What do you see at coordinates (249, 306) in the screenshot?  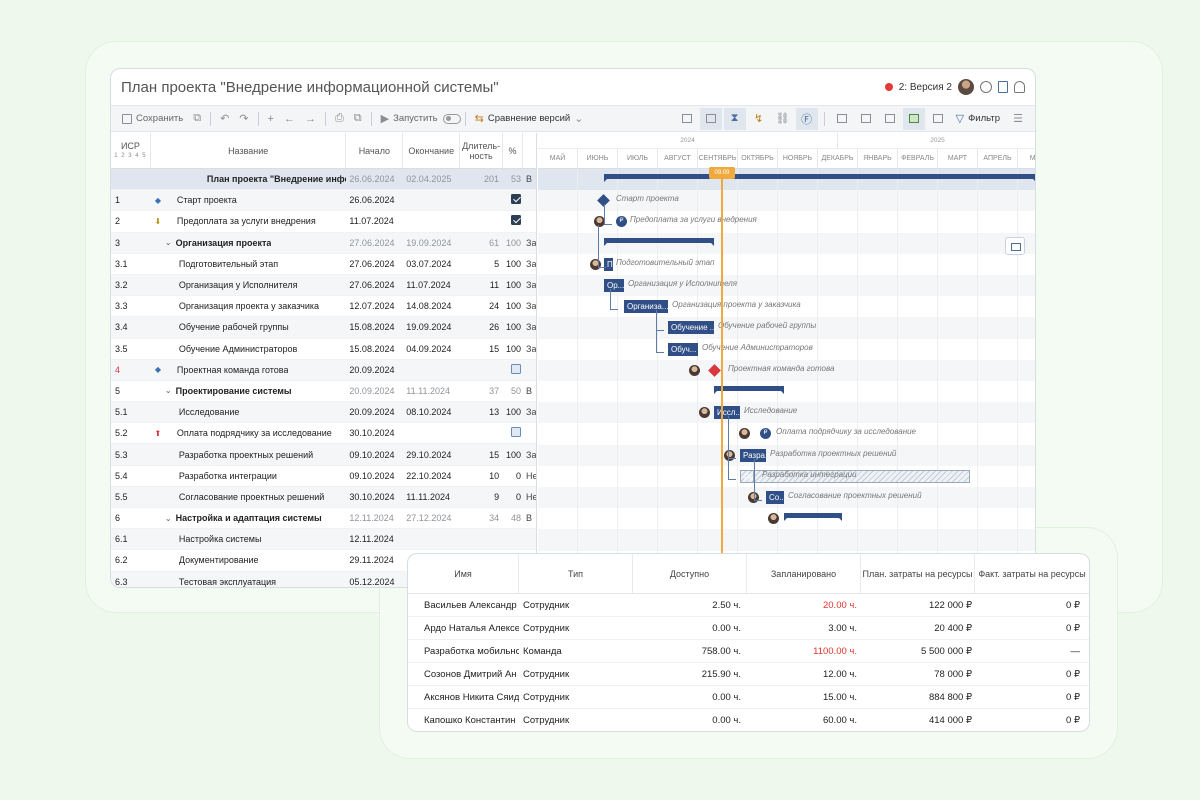 I see `row-name-cell: Организация проекта у заказчика` at bounding box center [249, 306].